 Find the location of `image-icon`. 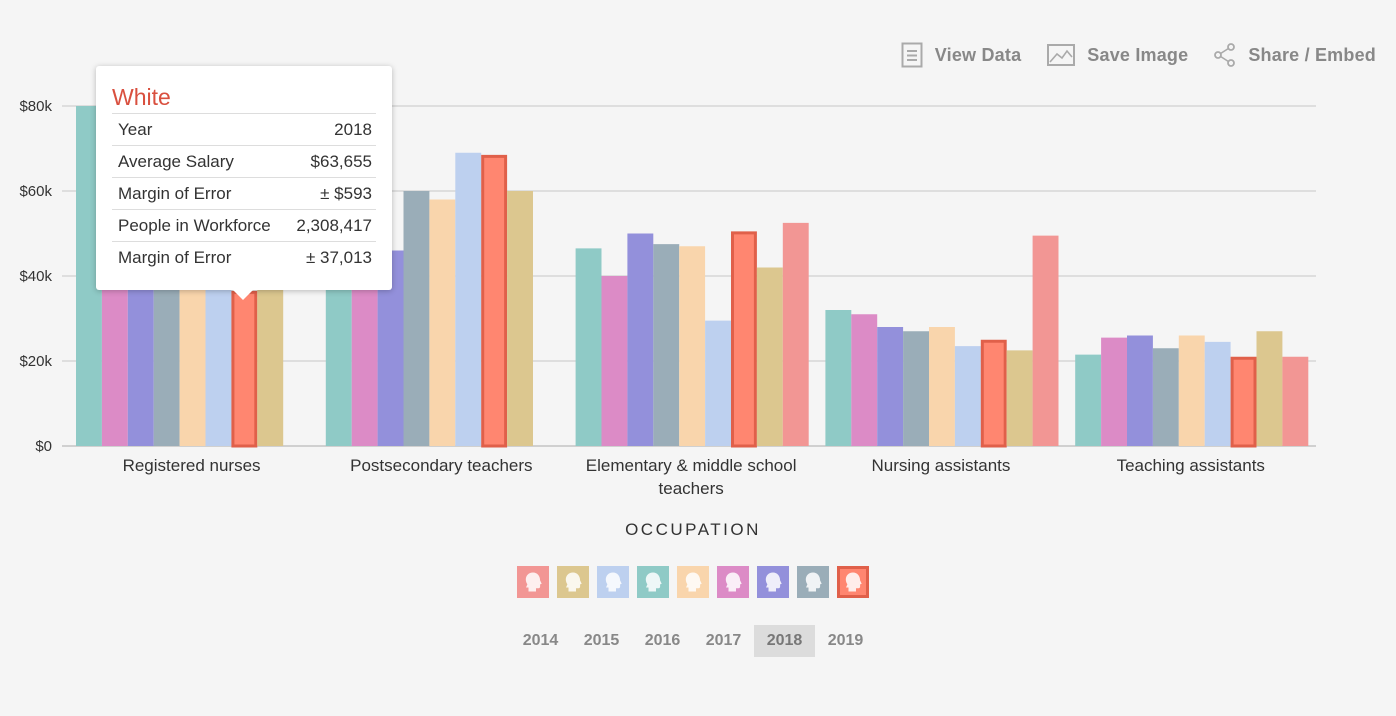

image-icon is located at coordinates (1061, 55).